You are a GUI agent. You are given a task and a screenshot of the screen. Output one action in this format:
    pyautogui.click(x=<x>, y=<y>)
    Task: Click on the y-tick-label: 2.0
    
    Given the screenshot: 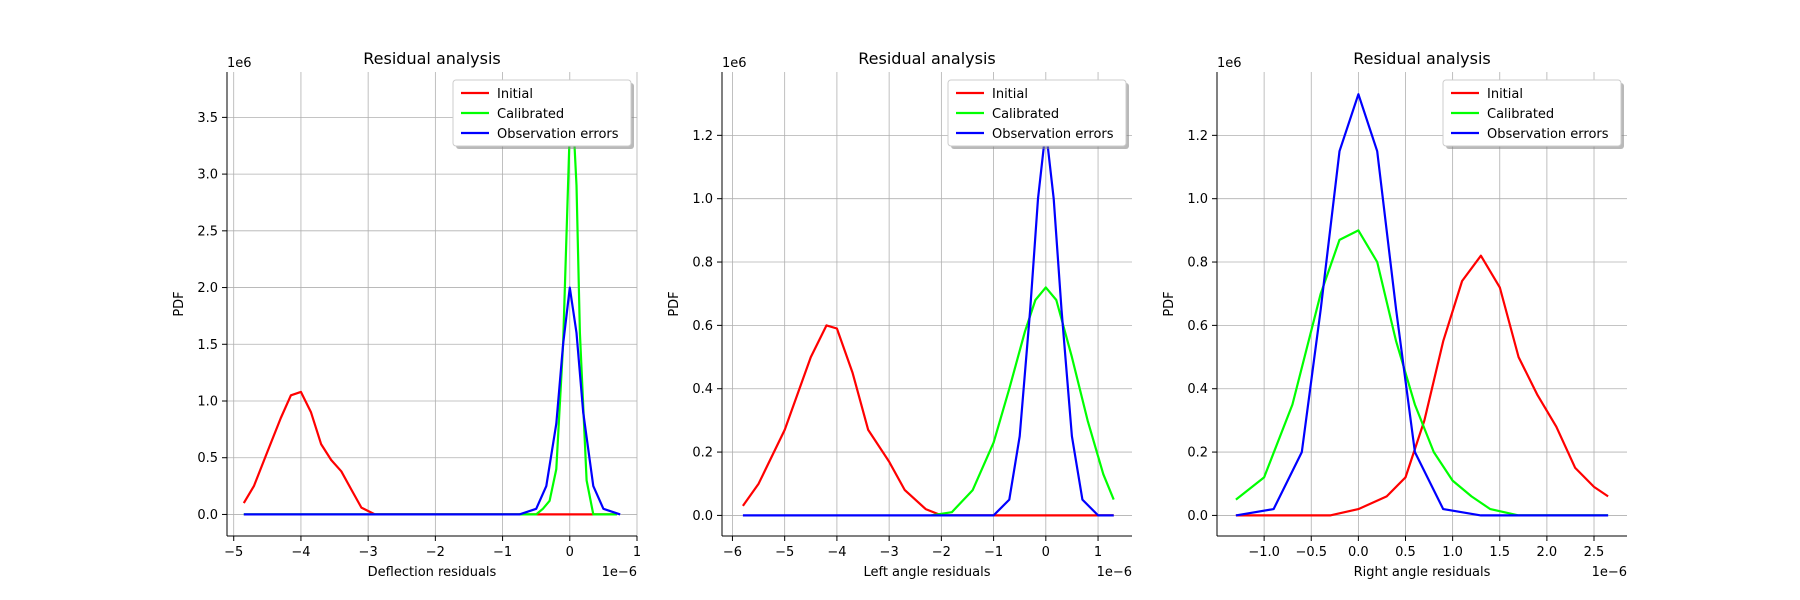 What is the action you would take?
    pyautogui.click(x=207, y=288)
    